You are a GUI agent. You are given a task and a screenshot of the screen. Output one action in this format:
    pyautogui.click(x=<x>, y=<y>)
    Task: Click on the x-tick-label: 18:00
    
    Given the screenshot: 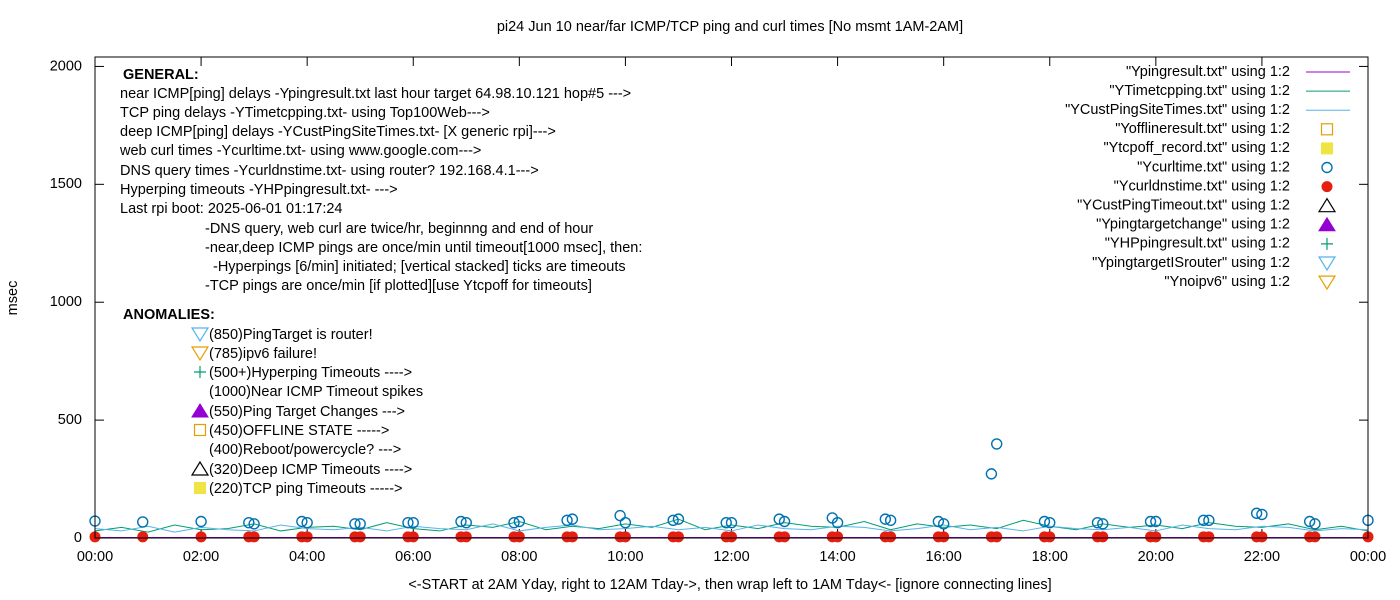 What is the action you would take?
    pyautogui.click(x=1050, y=557)
    